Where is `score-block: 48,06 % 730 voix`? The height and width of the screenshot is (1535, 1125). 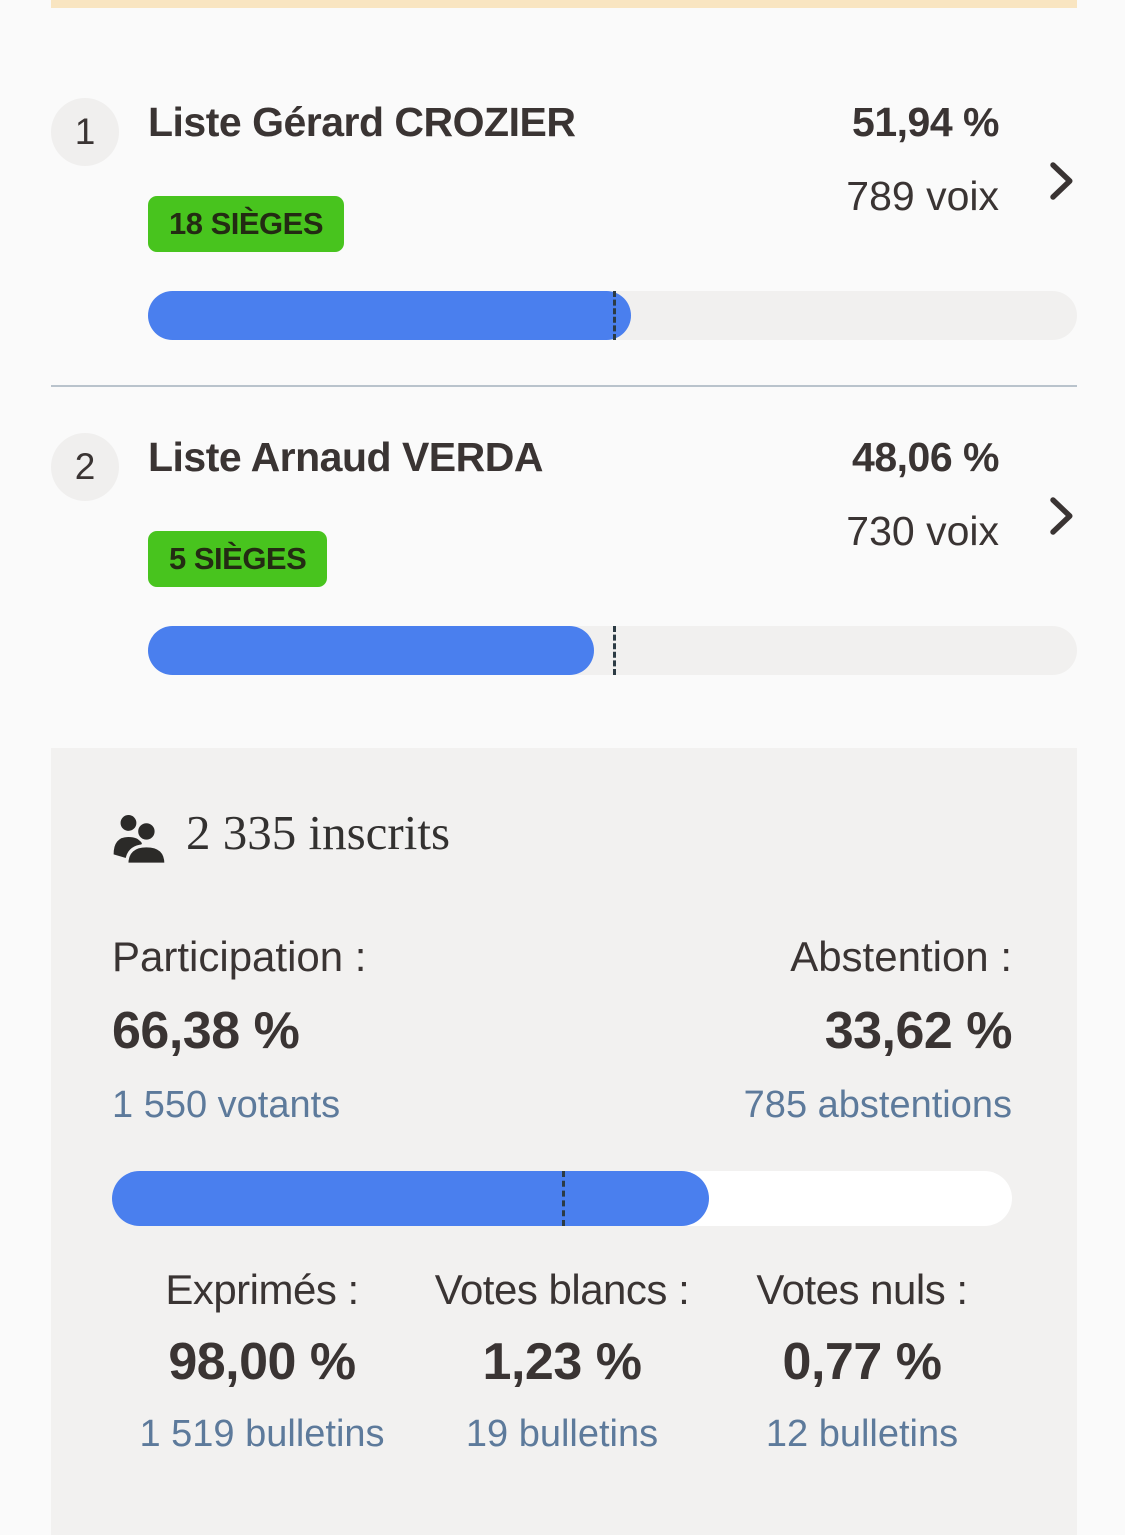 score-block: 48,06 % 730 voix is located at coordinates (922, 494).